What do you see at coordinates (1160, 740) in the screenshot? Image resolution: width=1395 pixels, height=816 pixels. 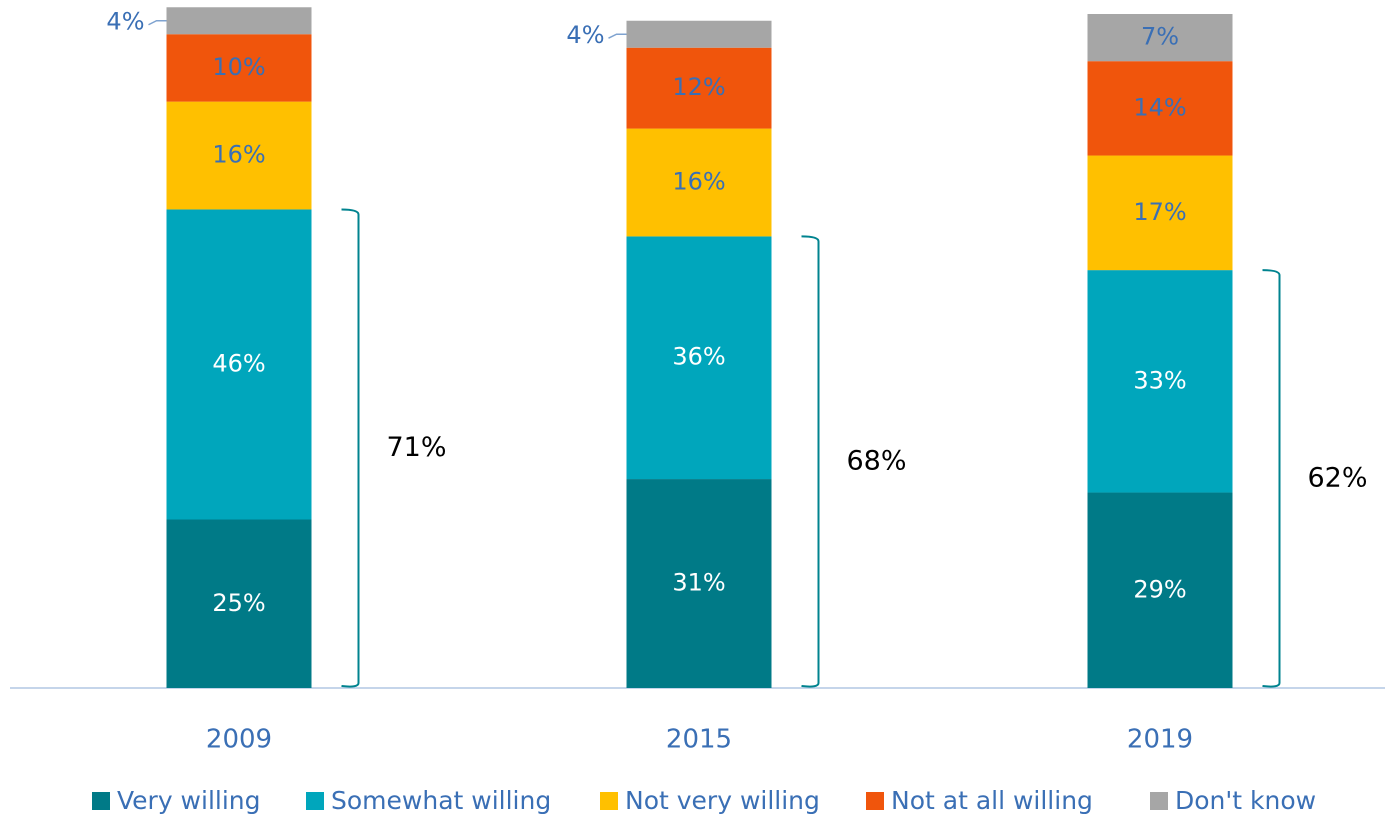 I see `x-tick-label: 2019` at bounding box center [1160, 740].